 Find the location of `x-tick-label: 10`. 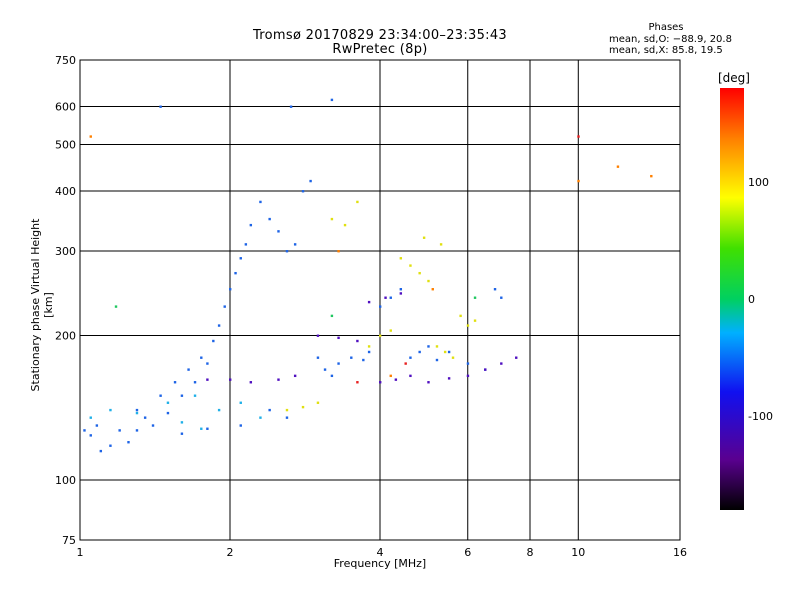

x-tick-label: 10 is located at coordinates (578, 552).